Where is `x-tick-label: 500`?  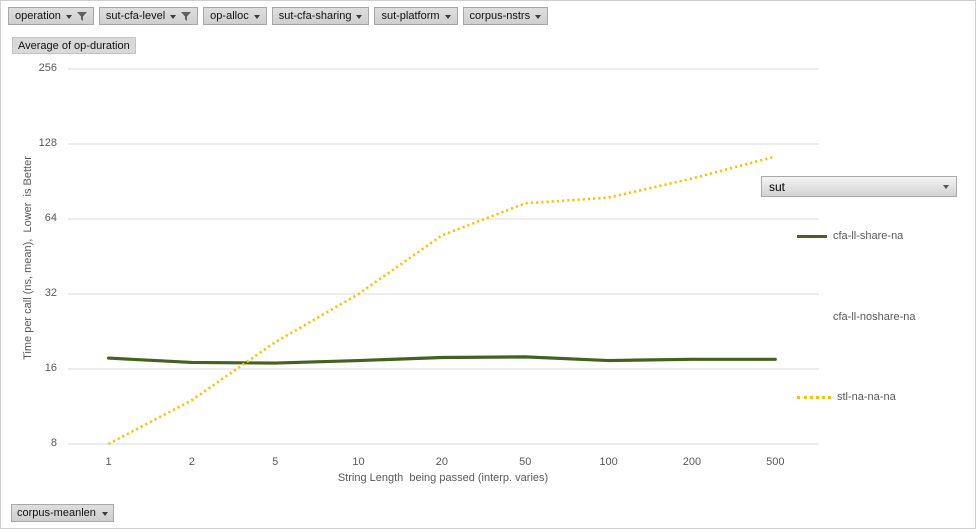 x-tick-label: 500 is located at coordinates (775, 462).